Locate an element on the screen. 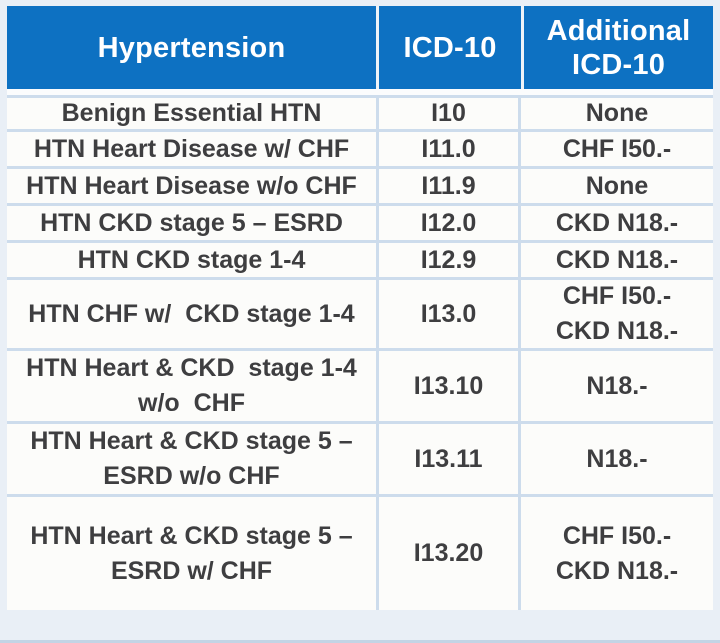 This screenshot has height=643, width=720. cell-icd10-code: I13.10 is located at coordinates (447, 386).